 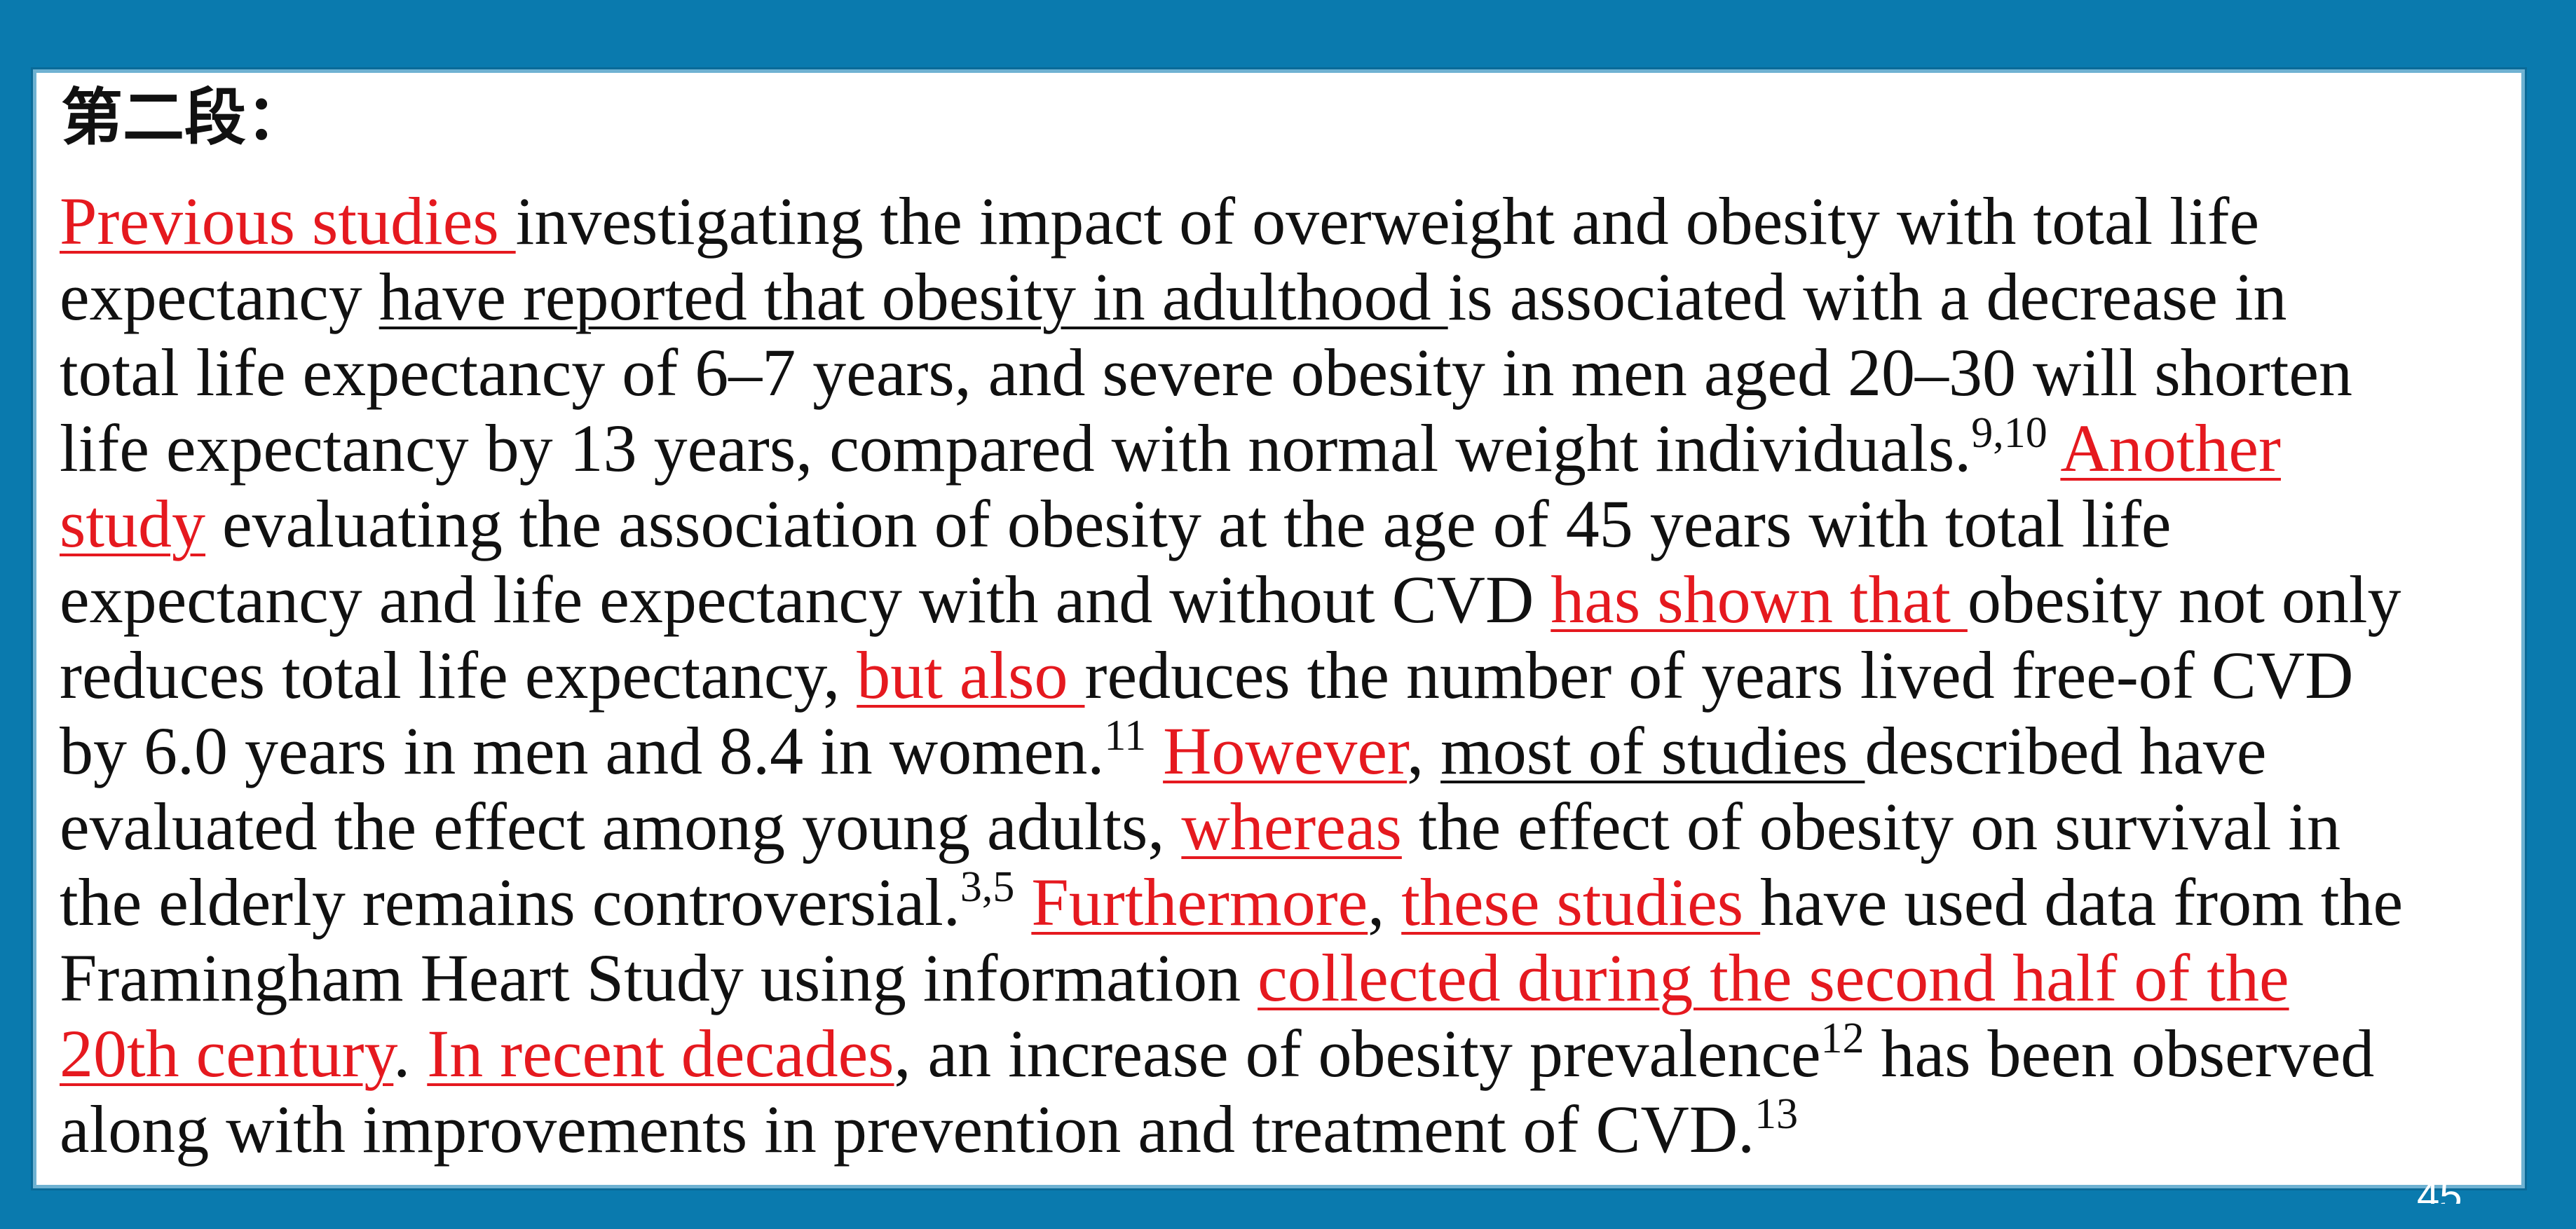 What do you see at coordinates (582, 750) in the screenshot?
I see `text-segment: by 6.0 years in men and 8.4 in women.` at bounding box center [582, 750].